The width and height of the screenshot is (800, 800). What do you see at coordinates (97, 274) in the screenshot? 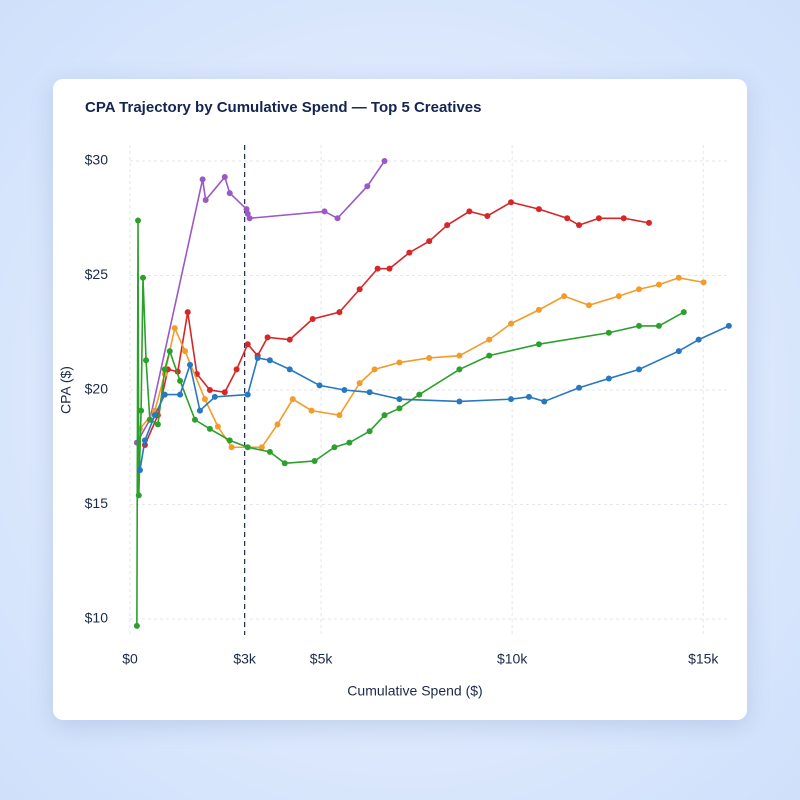
I see `y-tick-label: $25` at bounding box center [97, 274].